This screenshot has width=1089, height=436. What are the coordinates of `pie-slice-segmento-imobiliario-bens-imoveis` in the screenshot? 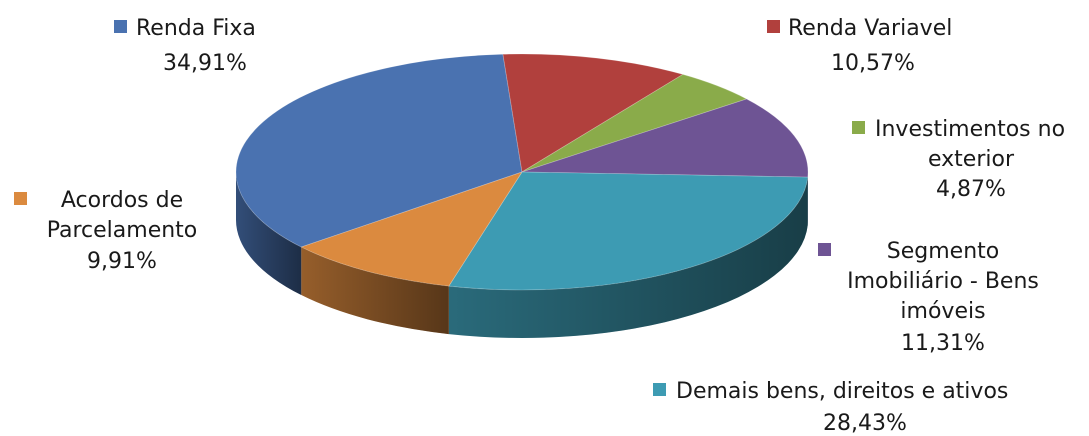 It's located at (665, 138).